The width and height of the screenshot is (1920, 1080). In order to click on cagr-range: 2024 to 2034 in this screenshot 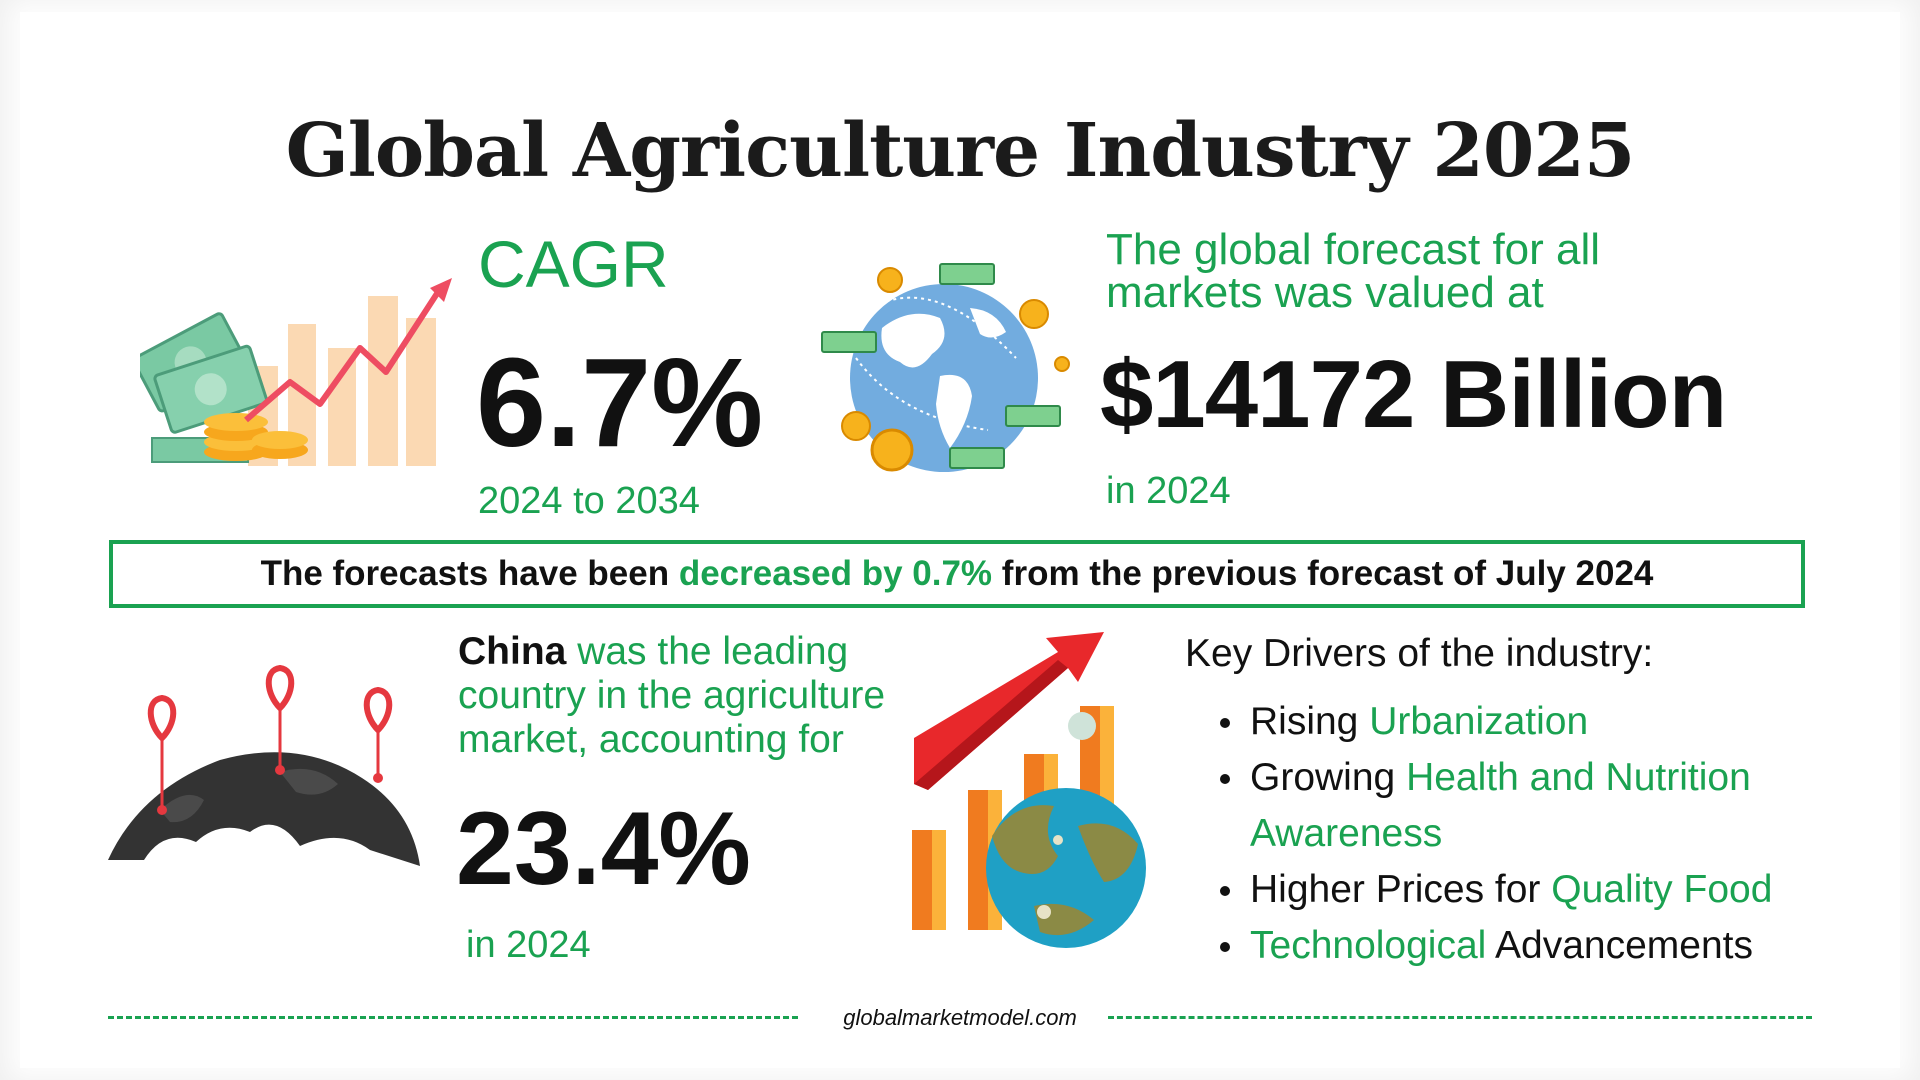, I will do `click(589, 501)`.